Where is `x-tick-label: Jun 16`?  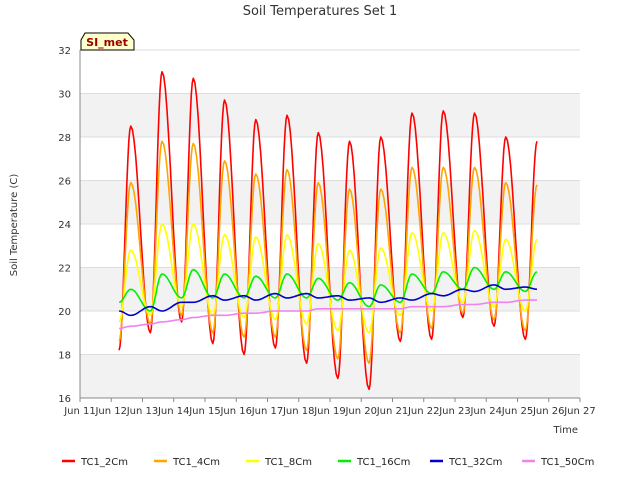 x-tick-label: Jun 16 is located at coordinates (235, 411).